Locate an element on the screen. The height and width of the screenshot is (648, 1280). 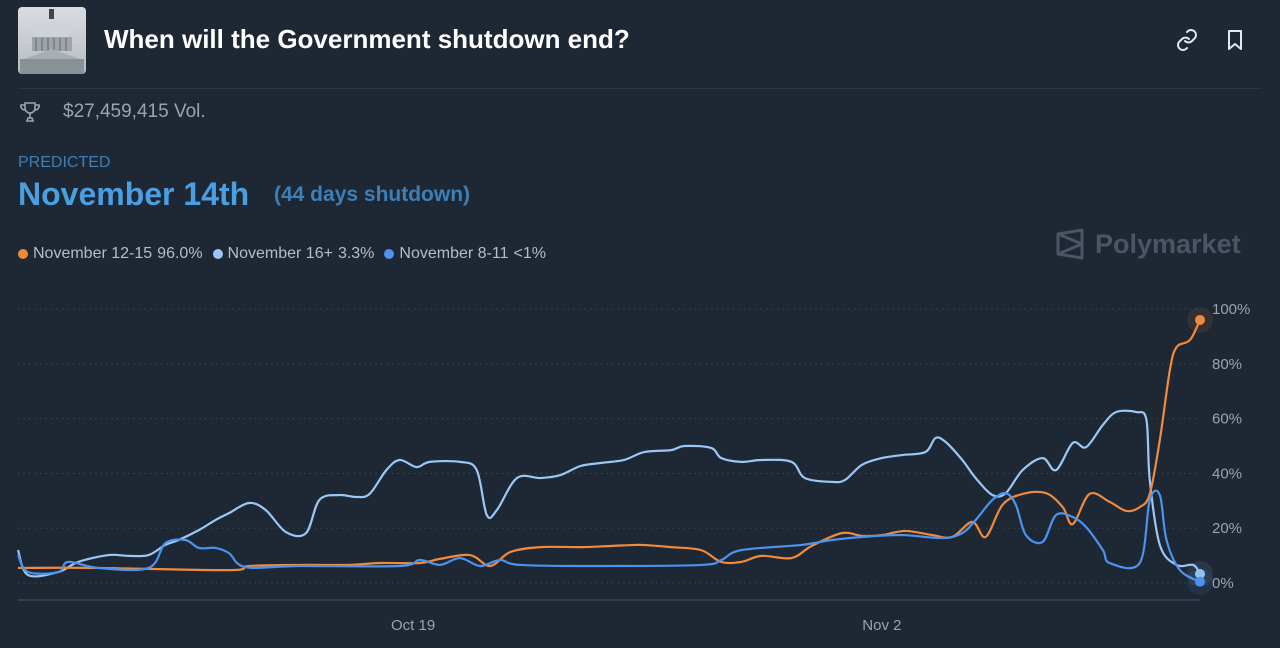
capitol-building-icon is located at coordinates (52, 41).